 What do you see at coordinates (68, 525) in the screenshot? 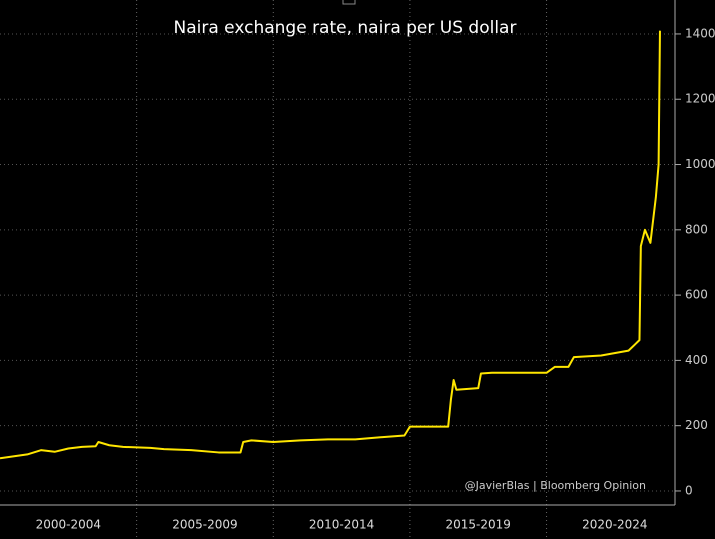
I see `x-tick-label: 2000-2004` at bounding box center [68, 525].